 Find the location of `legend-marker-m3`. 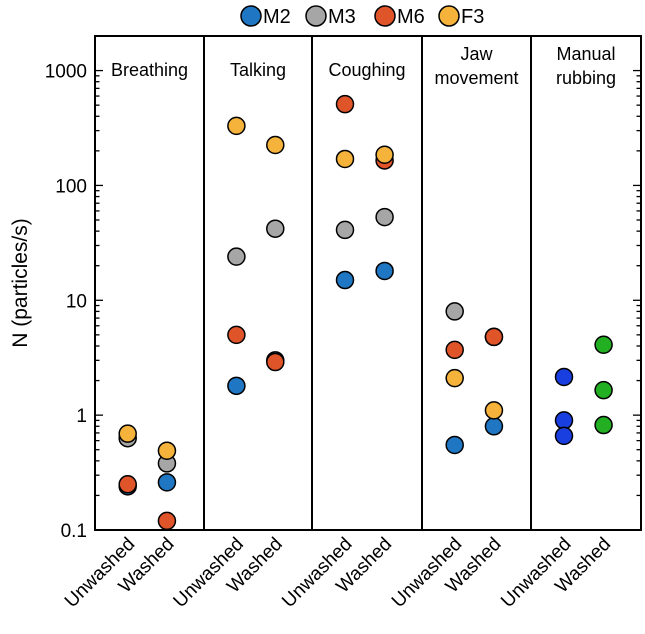

legend-marker-m3 is located at coordinates (316, 16).